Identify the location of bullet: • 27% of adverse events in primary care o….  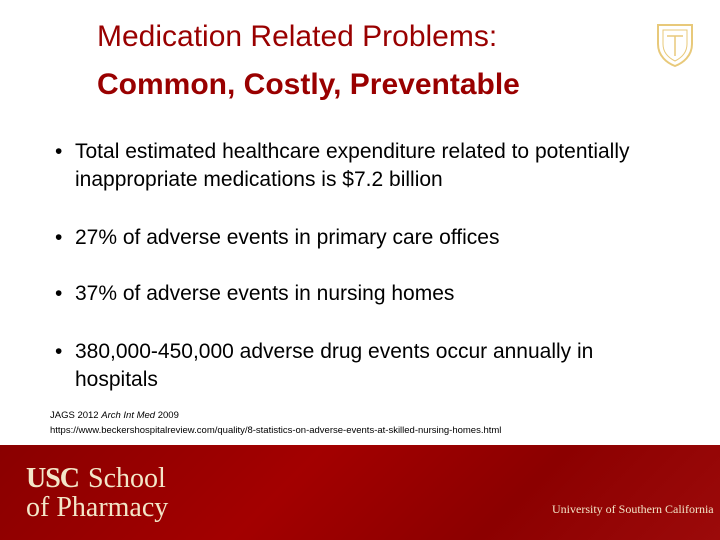
(360, 238).